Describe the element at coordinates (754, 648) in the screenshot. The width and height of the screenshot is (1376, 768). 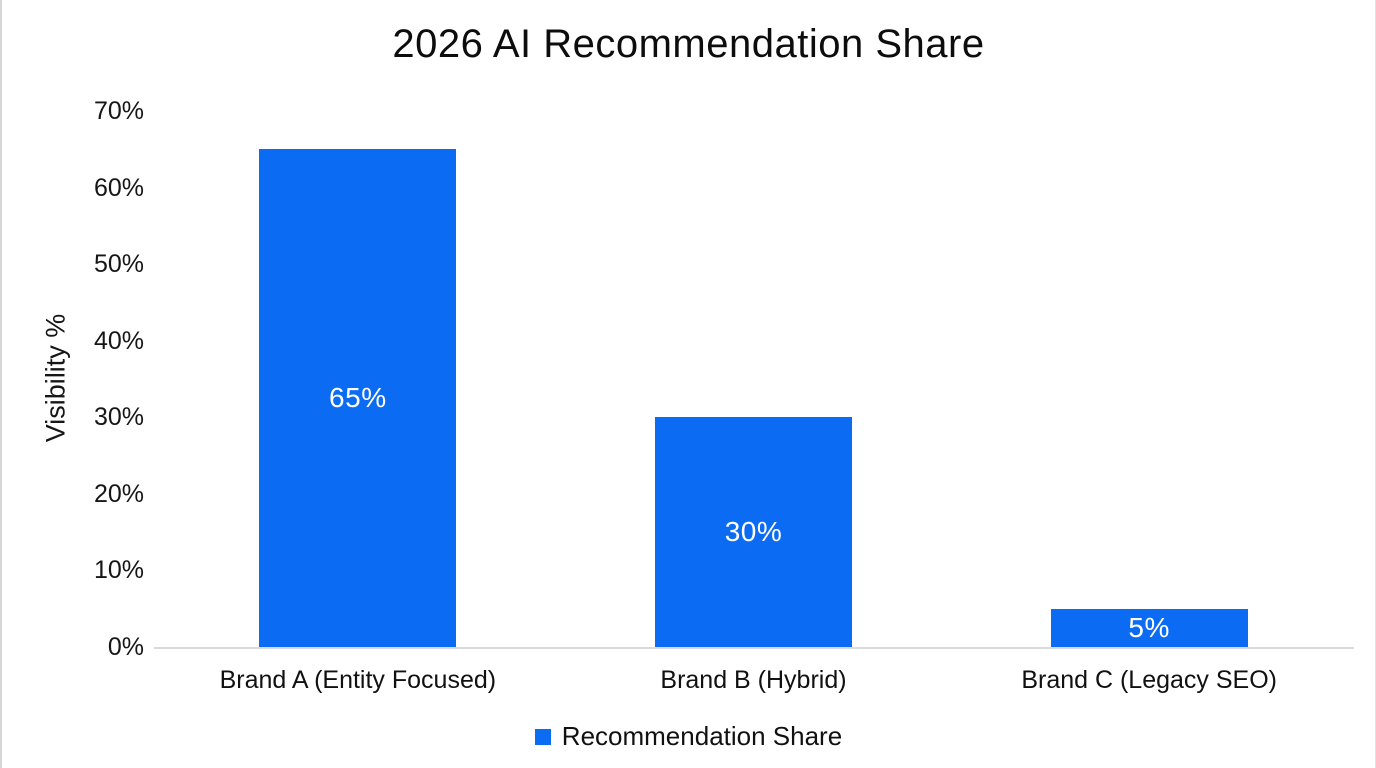
I see `x-axis-line` at that location.